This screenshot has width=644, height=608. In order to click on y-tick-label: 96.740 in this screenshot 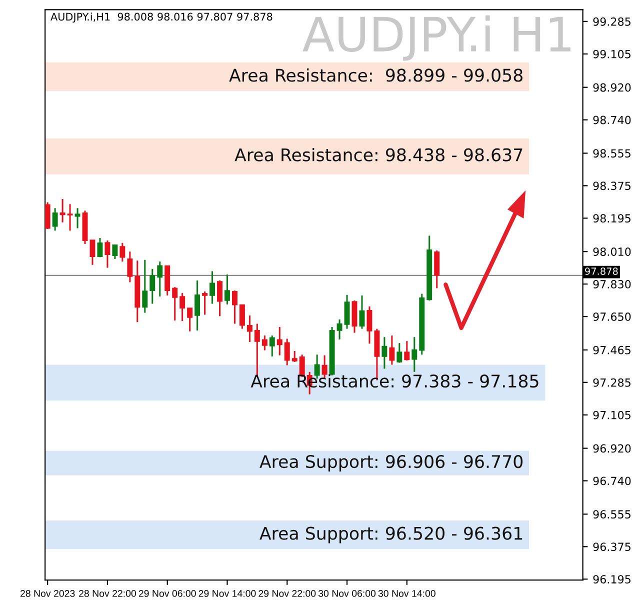, I will do `click(612, 481)`.